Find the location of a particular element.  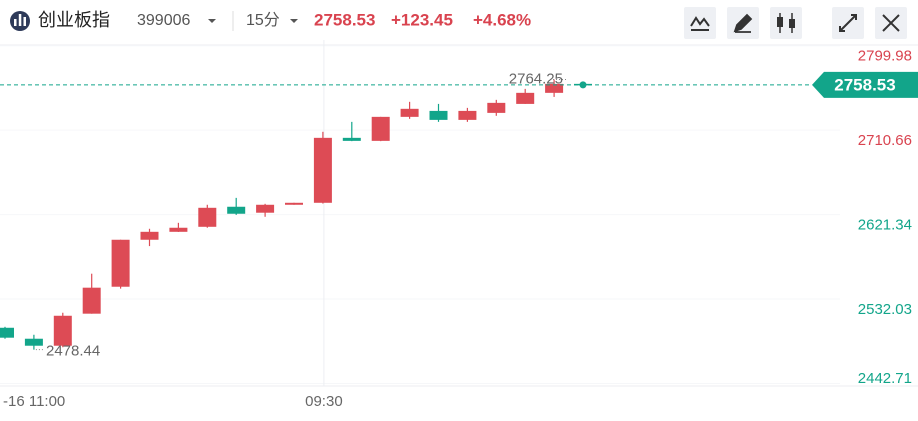

index-name: 创业板指 is located at coordinates (74, 20).